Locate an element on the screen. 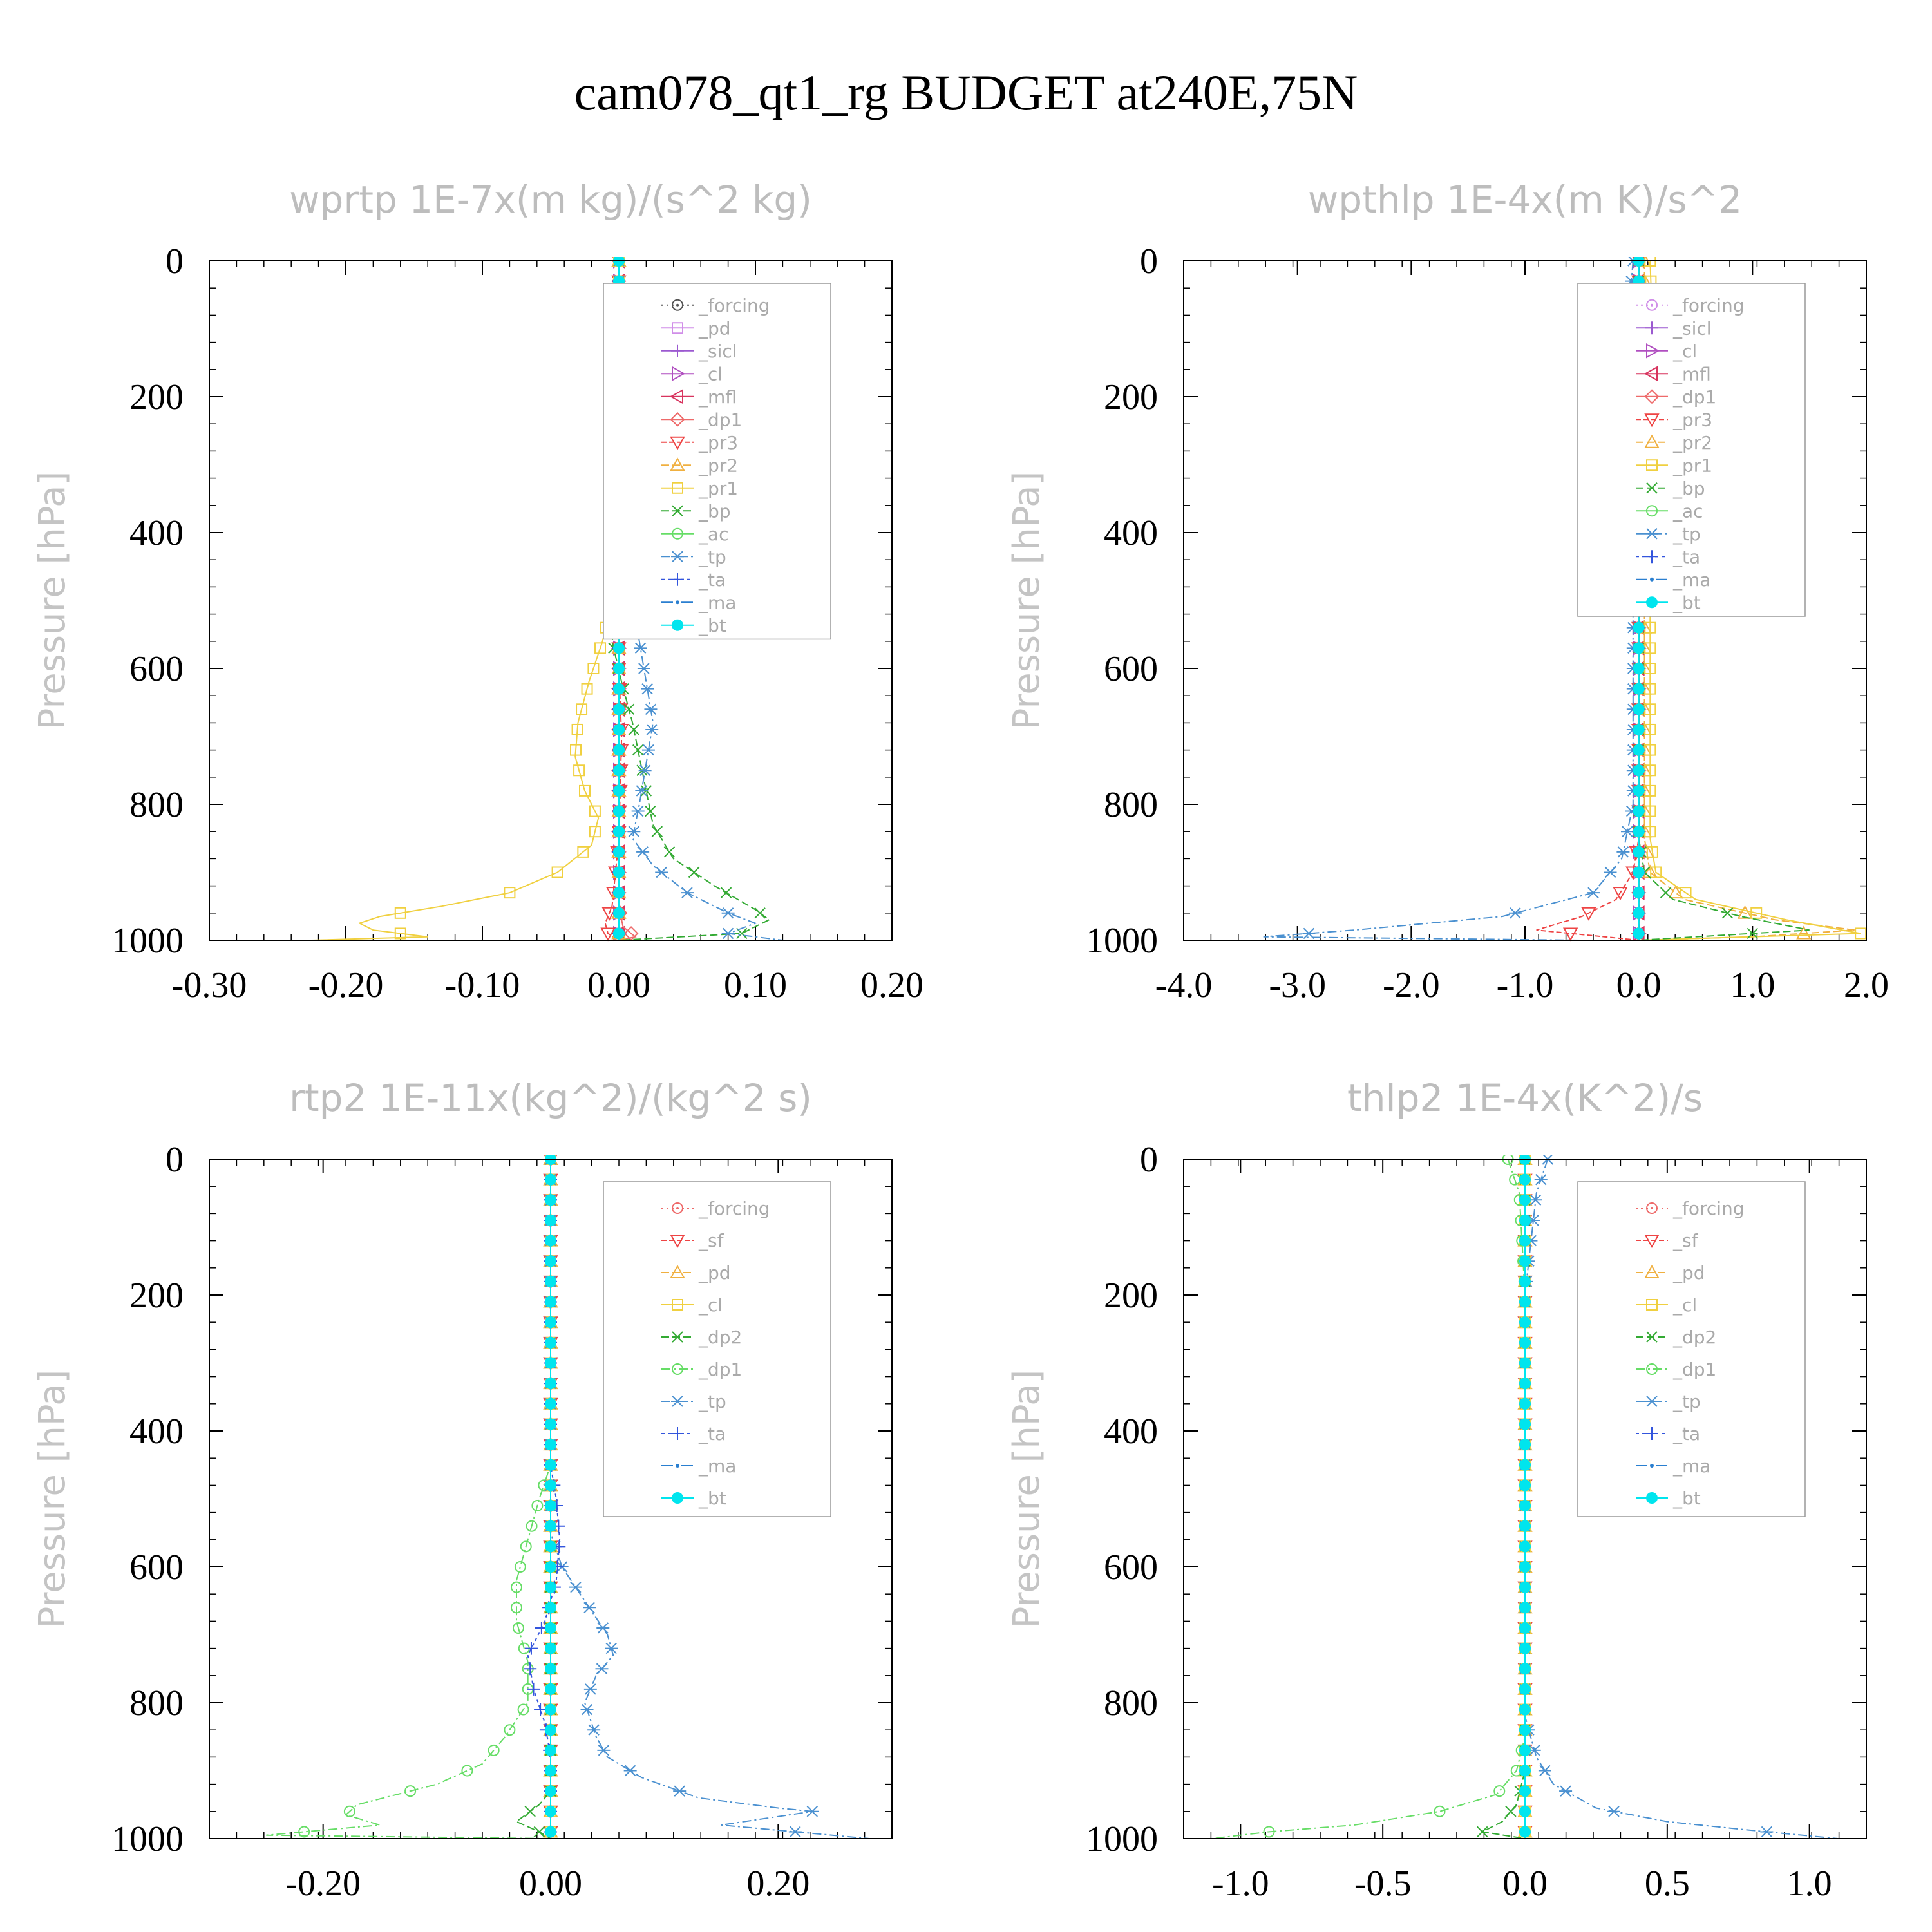 This screenshot has width=1932, height=1932. legend-label: _tp is located at coordinates (1686, 534).